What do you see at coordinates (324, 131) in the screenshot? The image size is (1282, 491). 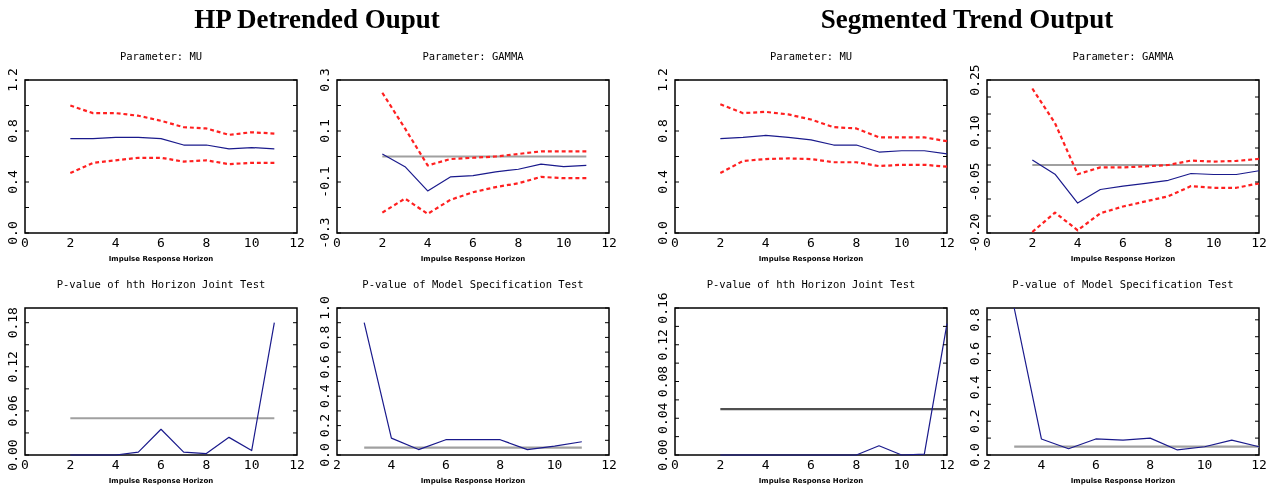 I see `y-tick-label: 0.1` at bounding box center [324, 131].